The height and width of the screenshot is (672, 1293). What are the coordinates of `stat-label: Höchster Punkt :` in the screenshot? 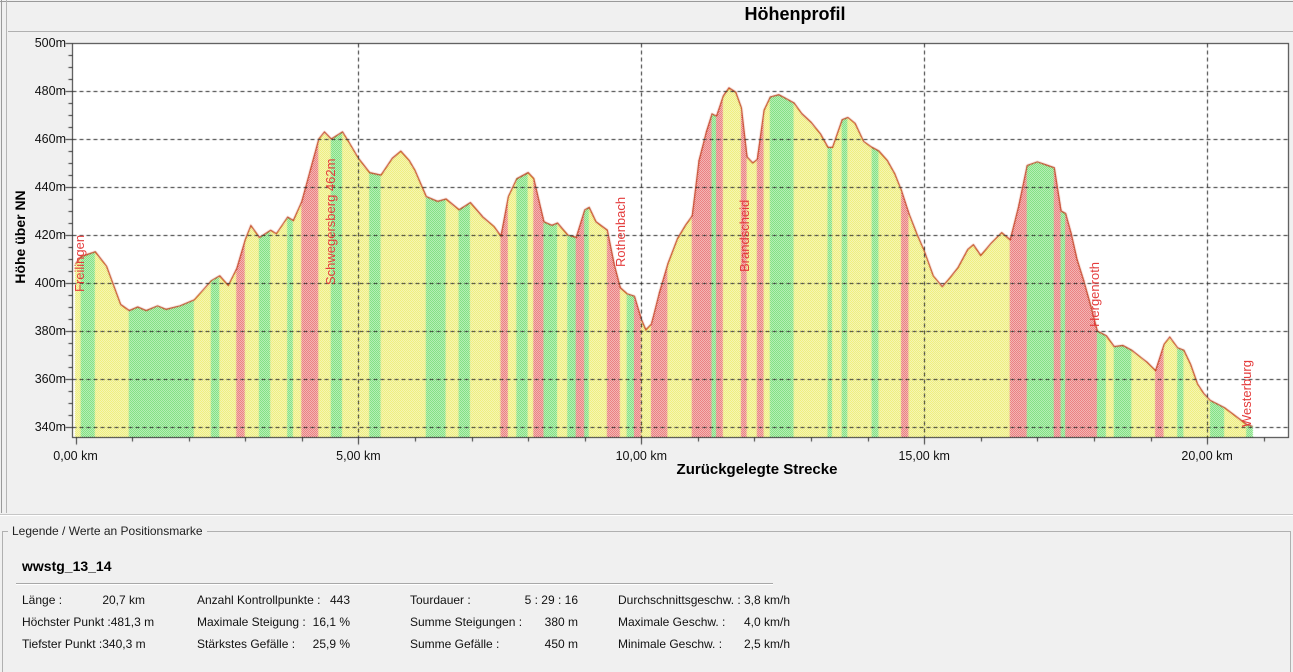 It's located at (66, 622).